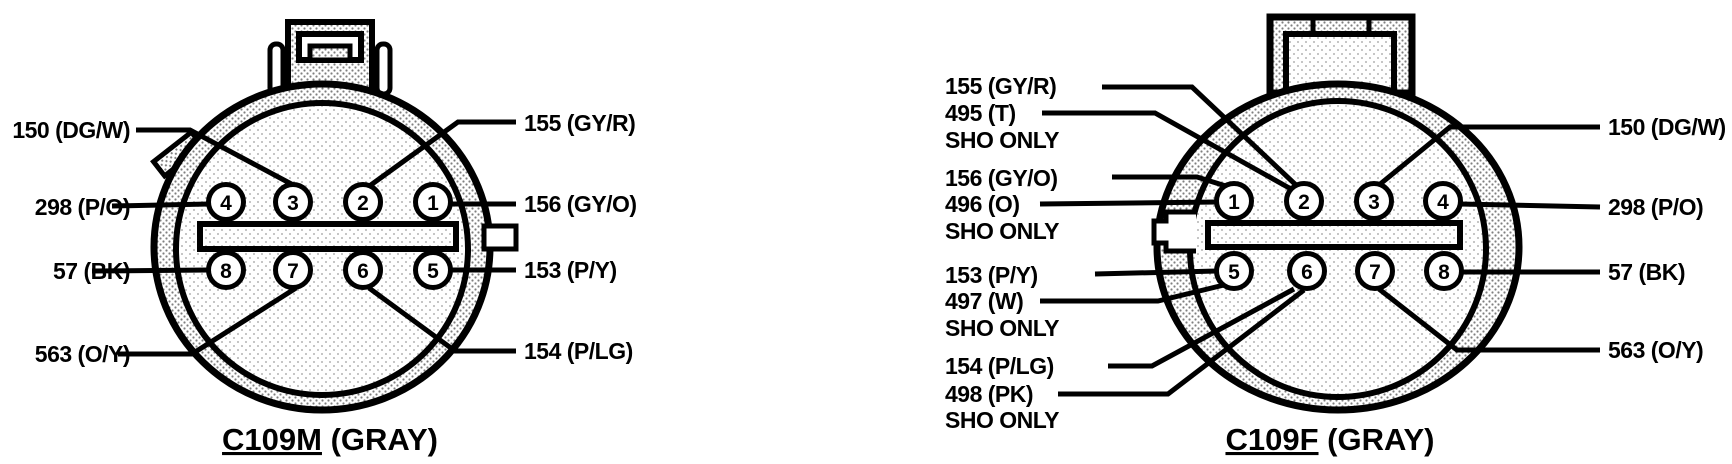 Image resolution: width=1732 pixels, height=464 pixels. Describe the element at coordinates (383, 69) in the screenshot. I see `latch-prong-right` at that location.